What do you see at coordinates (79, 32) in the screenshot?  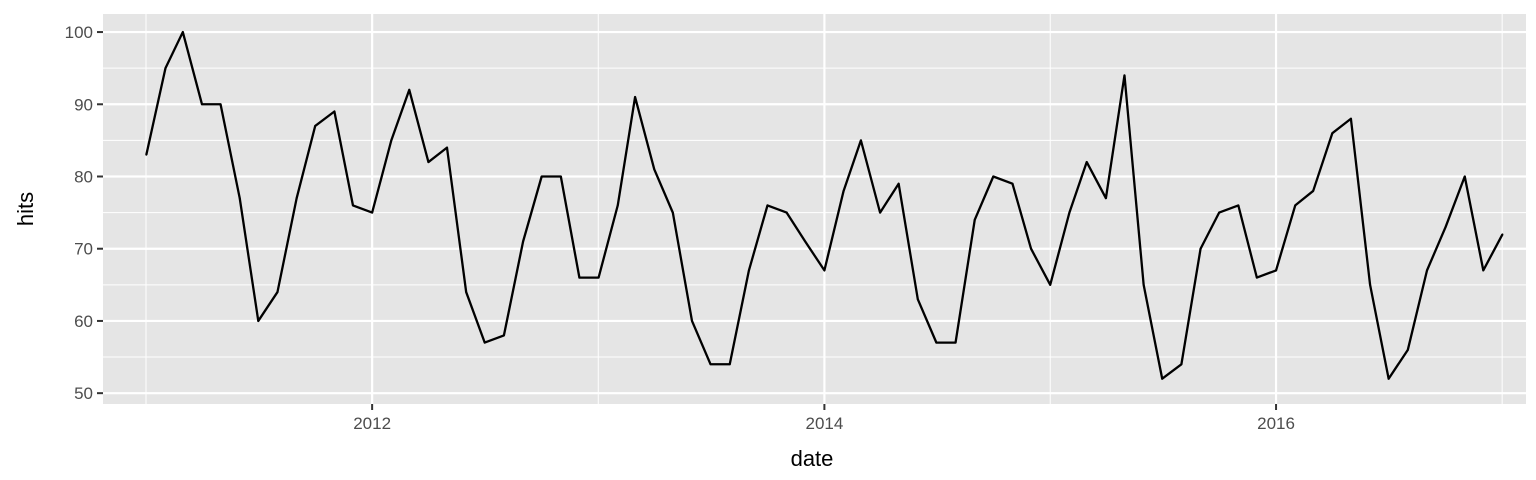 I see `y-tick-label: 100` at bounding box center [79, 32].